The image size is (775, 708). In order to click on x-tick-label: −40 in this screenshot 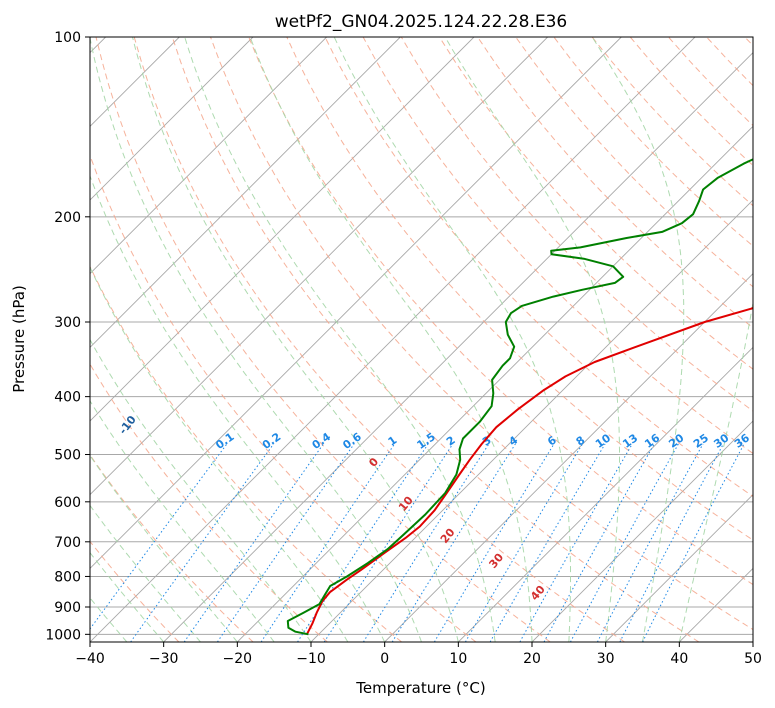, I will do `click(90, 659)`.